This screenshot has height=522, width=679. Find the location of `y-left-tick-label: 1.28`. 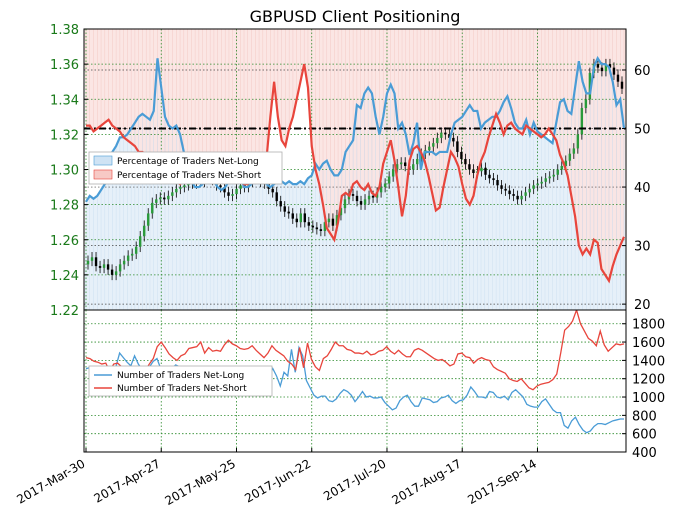

y-left-tick-label: 1.28 is located at coordinates (64, 206).